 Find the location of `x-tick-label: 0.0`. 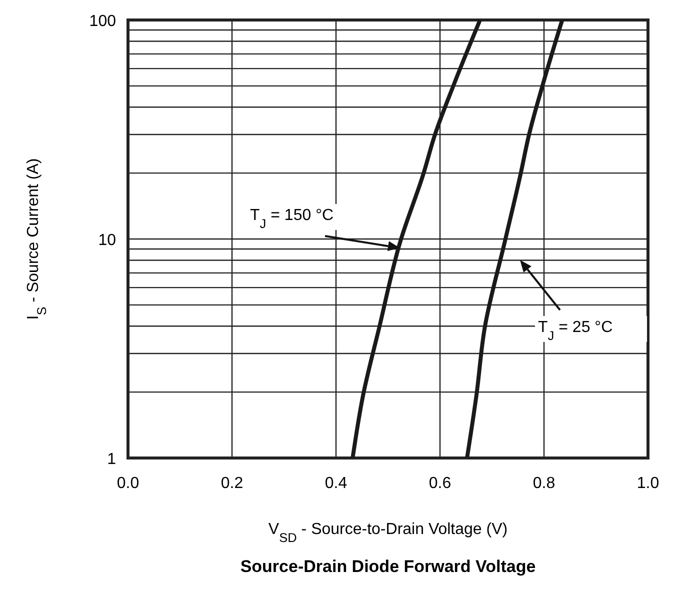

x-tick-label: 0.0 is located at coordinates (128, 483).